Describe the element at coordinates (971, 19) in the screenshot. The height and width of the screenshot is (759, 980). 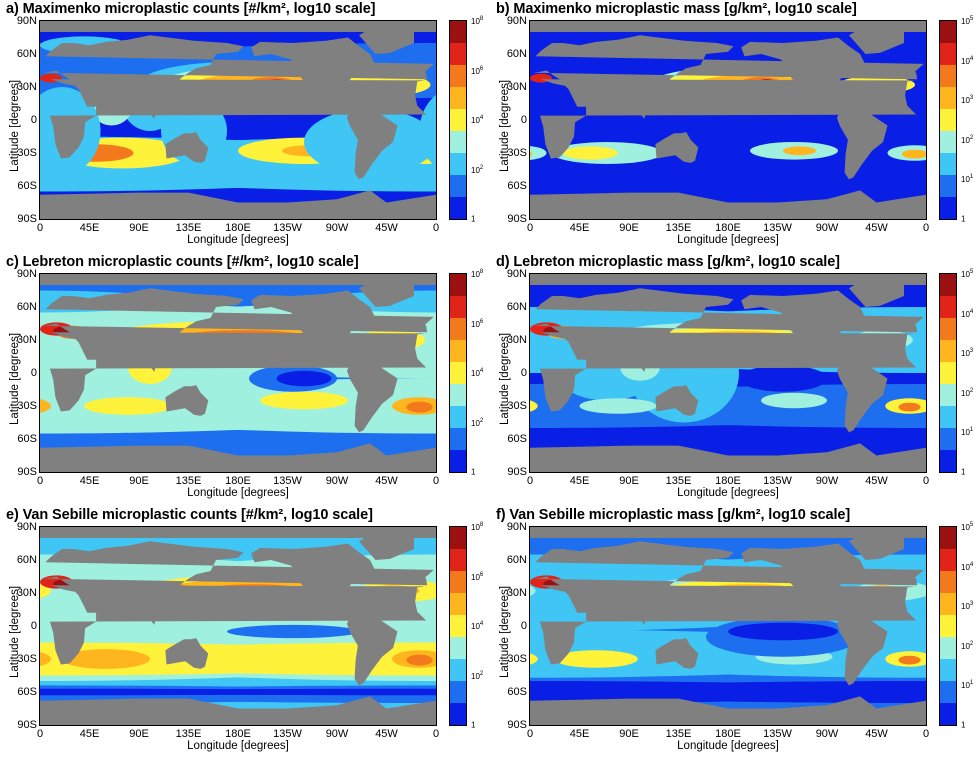
I see `colorbar-tick-exponent: 5` at that location.